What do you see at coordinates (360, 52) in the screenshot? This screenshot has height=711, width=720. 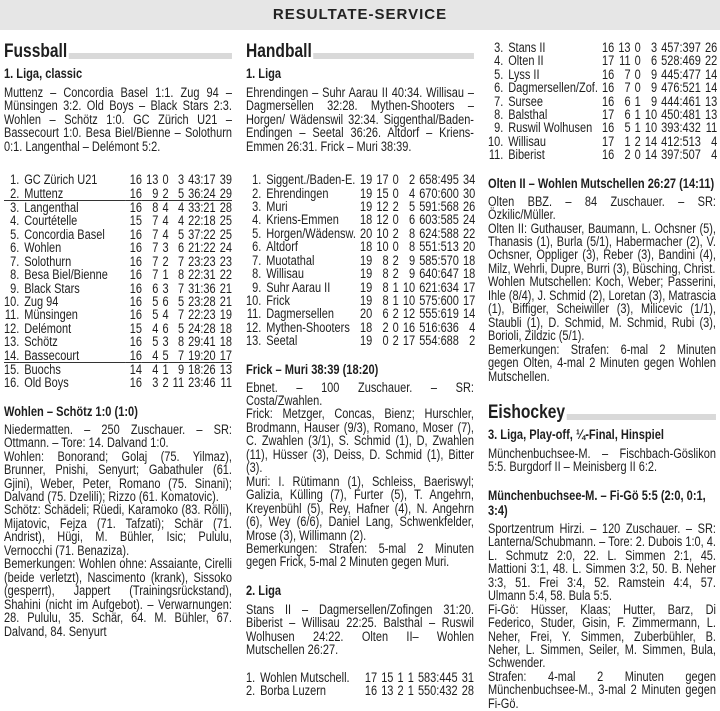 I see `section-header-handball: Handball` at bounding box center [360, 52].